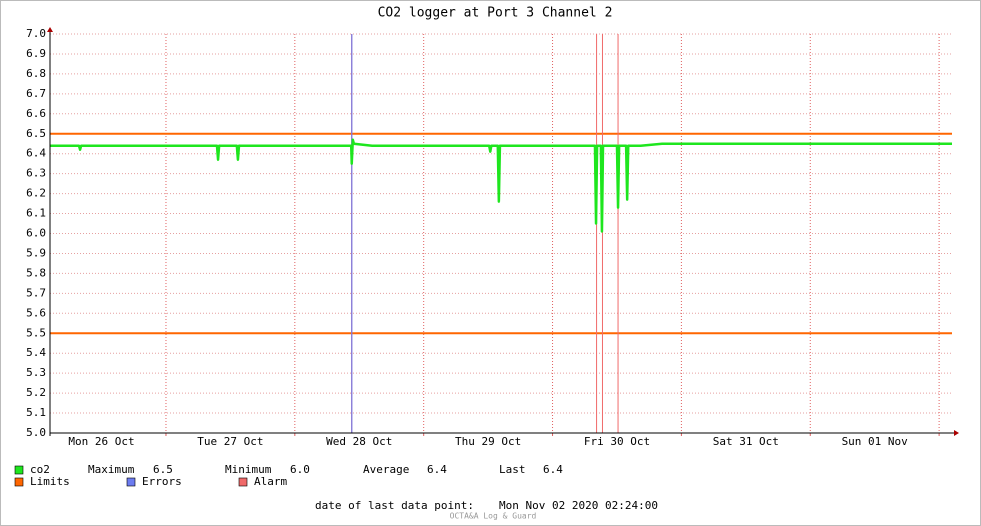 Image resolution: width=981 pixels, height=526 pixels. What do you see at coordinates (36, 33) in the screenshot?
I see `y-tick-label: 7.0` at bounding box center [36, 33].